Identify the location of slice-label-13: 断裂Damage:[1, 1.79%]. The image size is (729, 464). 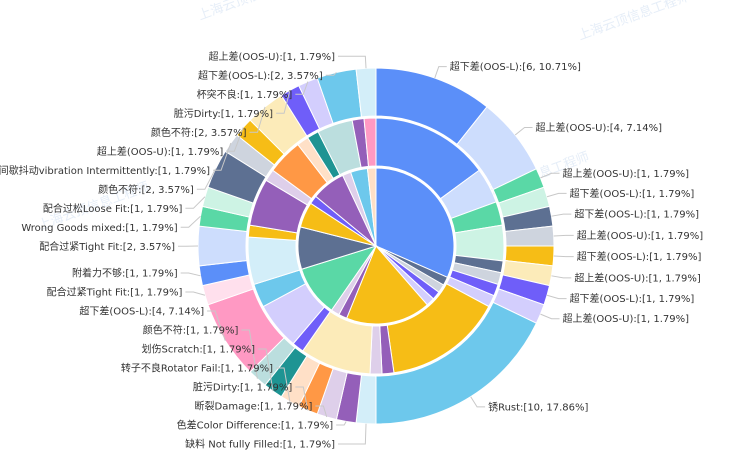
(254, 406).